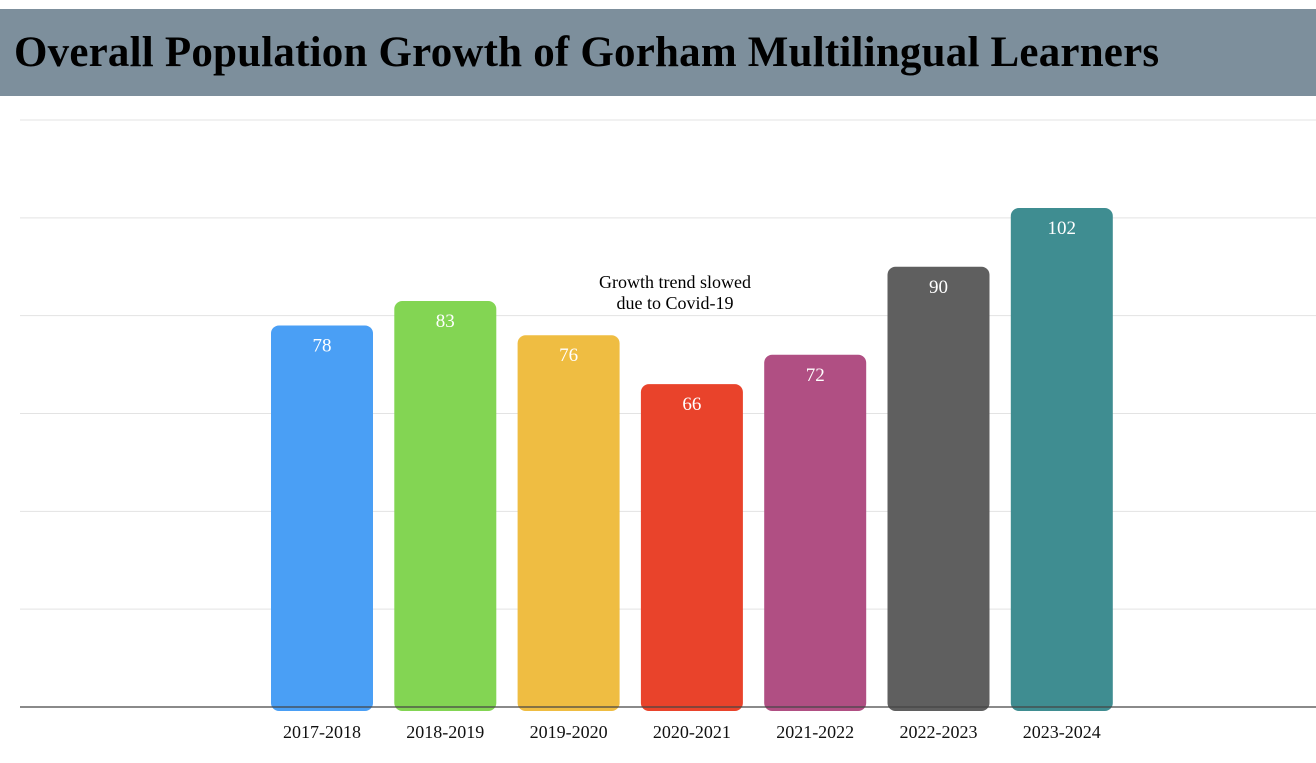  Describe the element at coordinates (445, 321) in the screenshot. I see `data-label-2018-2019: 83` at that location.